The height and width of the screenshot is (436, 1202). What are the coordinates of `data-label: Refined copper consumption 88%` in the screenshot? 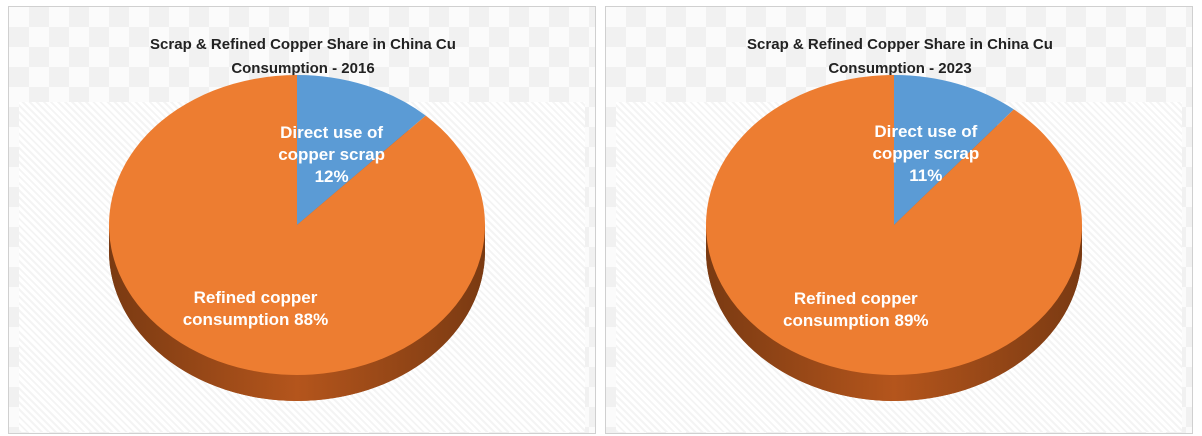 It's located at (255, 309).